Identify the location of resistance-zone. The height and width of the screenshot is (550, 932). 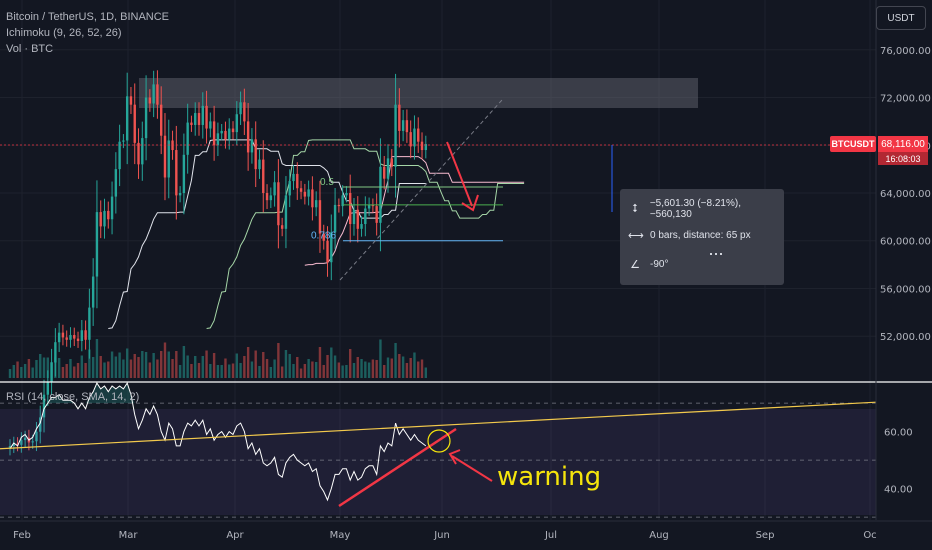
(418, 93).